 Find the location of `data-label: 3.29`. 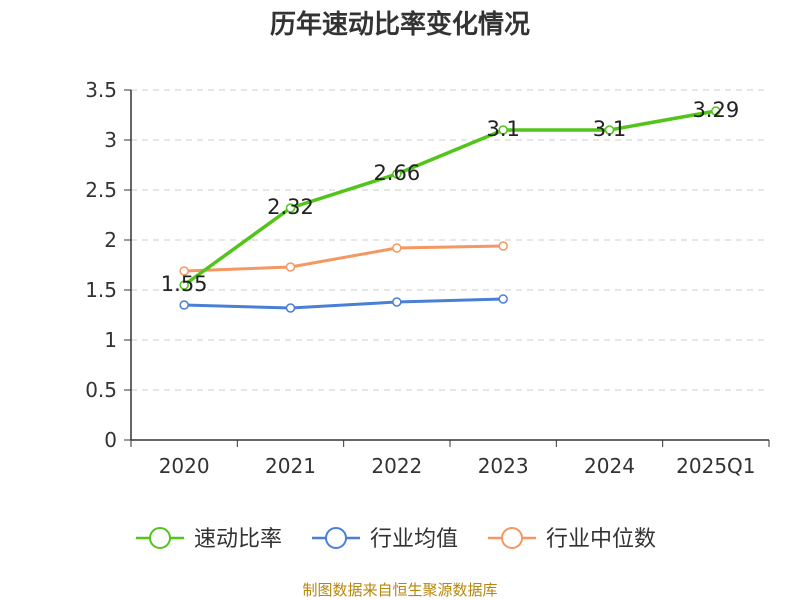

data-label: 3.29 is located at coordinates (715, 110).